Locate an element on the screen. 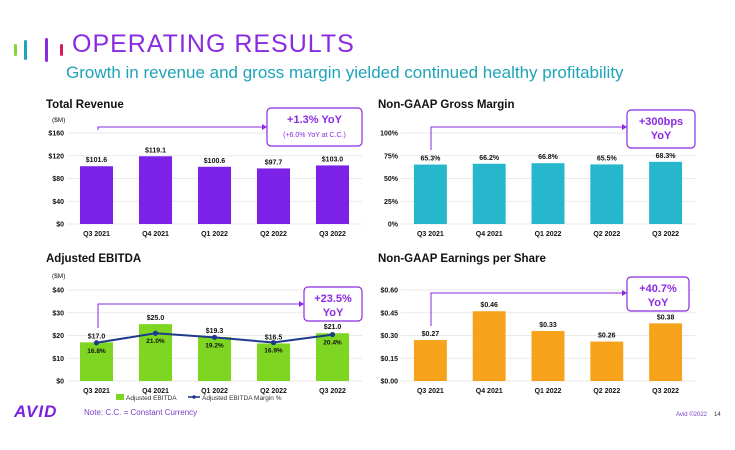  gross-margin-value-label: 65.5% is located at coordinates (607, 158).